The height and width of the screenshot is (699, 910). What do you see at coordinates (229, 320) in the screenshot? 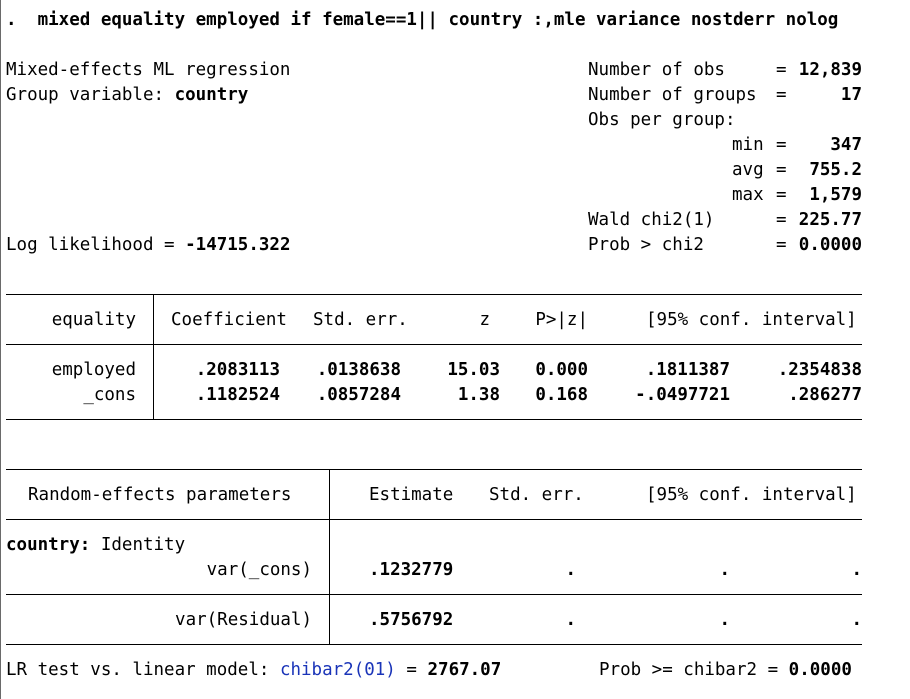
I see `col-header-coefficient: Coefficient` at bounding box center [229, 320].